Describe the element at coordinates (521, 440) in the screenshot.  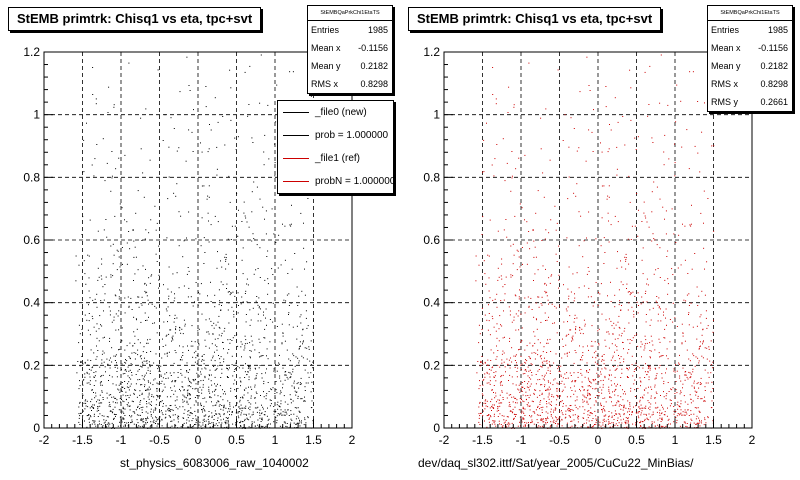
I see `x-tick-label: -1` at that location.